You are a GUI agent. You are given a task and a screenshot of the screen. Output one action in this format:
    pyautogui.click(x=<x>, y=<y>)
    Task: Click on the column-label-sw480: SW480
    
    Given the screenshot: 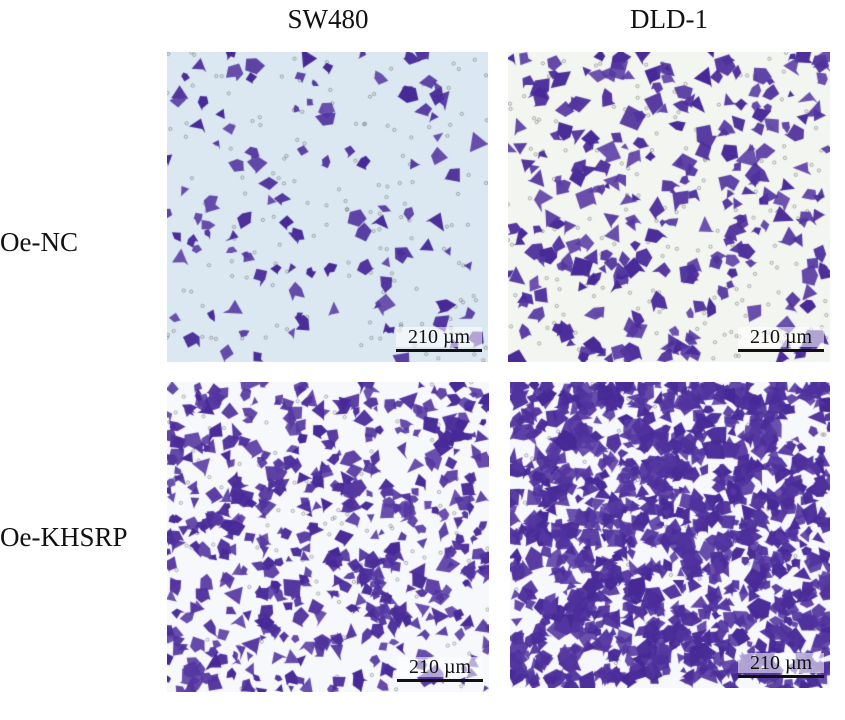 What is the action you would take?
    pyautogui.click(x=328, y=19)
    